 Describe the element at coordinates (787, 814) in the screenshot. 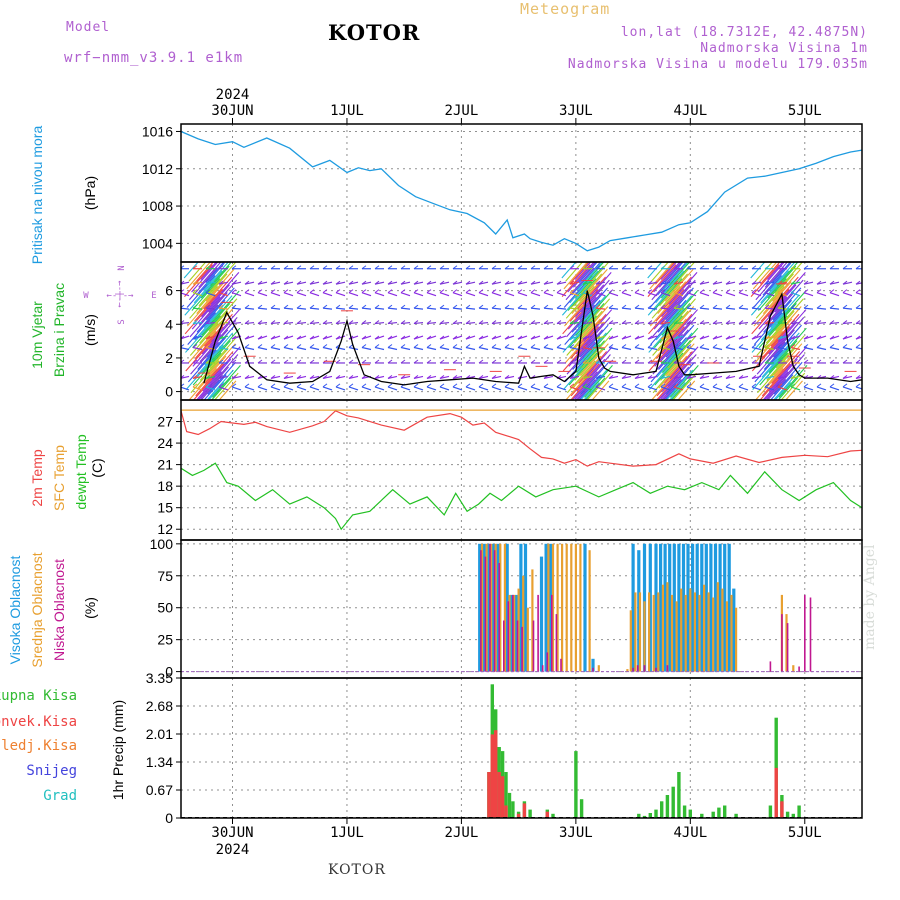

I see `total-precip-bar` at that location.